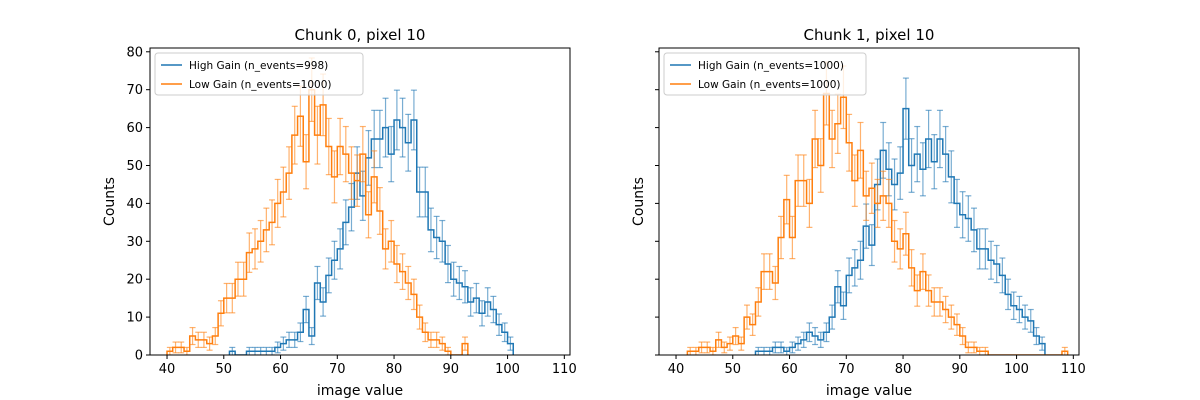  What do you see at coordinates (134, 280) in the screenshot?
I see `y-tick-label: 20` at bounding box center [134, 280].